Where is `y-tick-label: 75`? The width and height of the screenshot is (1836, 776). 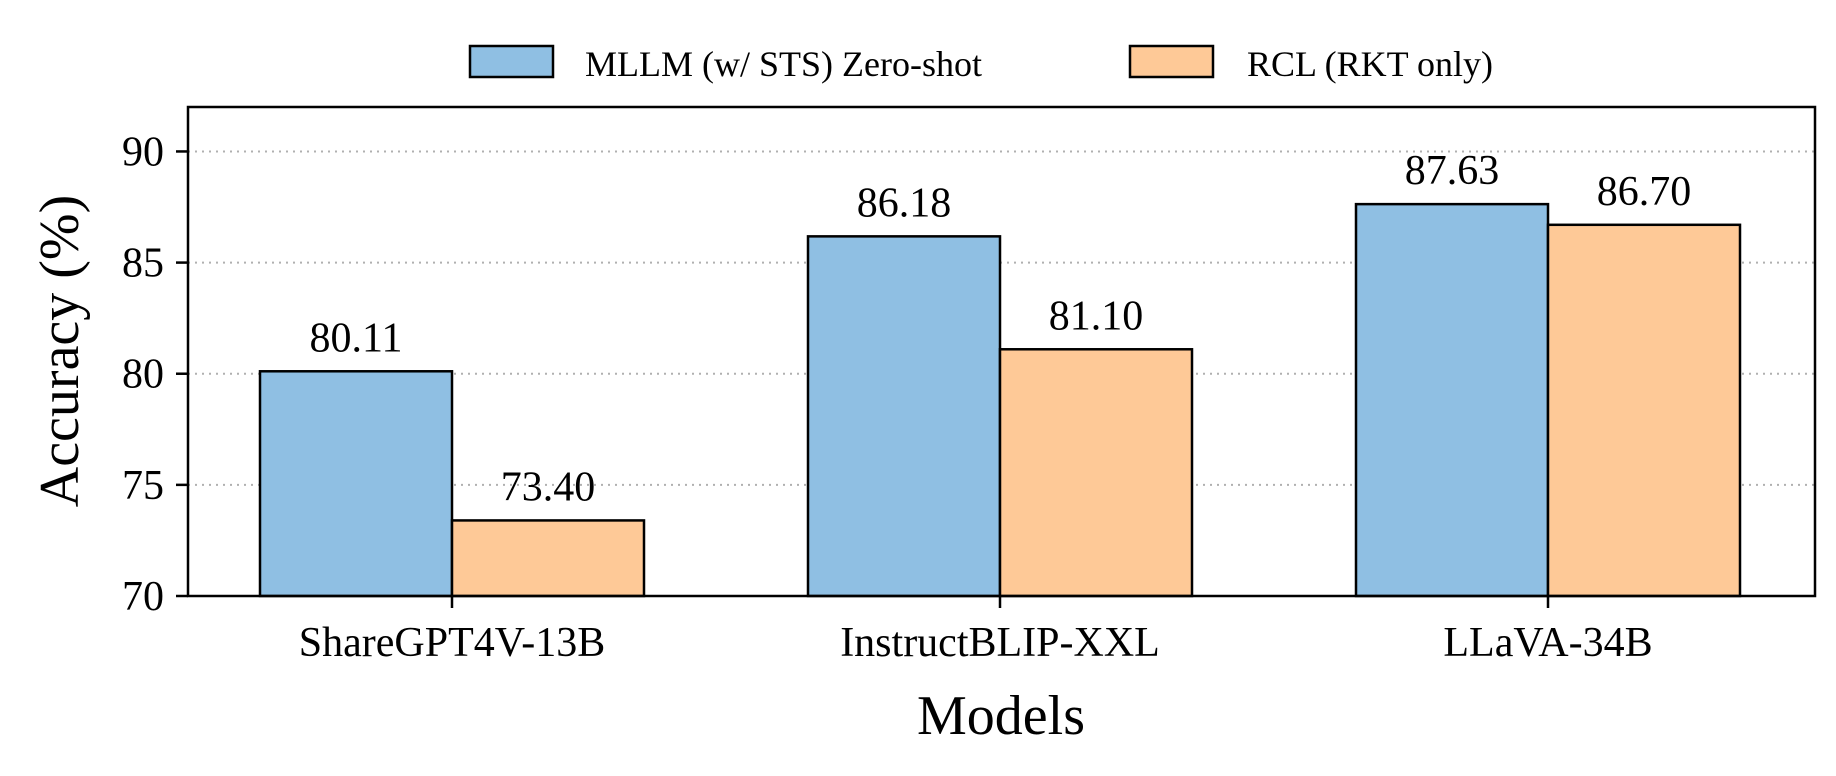
y-tick-label: 75 is located at coordinates (143, 486).